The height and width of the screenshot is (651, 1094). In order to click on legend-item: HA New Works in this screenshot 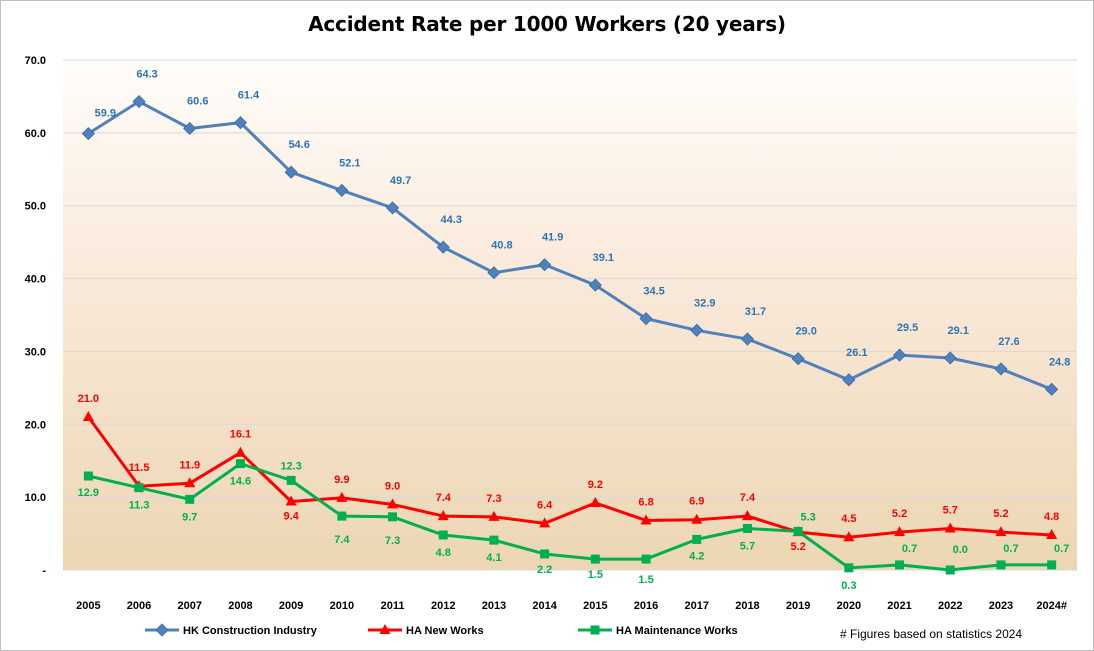, I will do `click(426, 630)`.